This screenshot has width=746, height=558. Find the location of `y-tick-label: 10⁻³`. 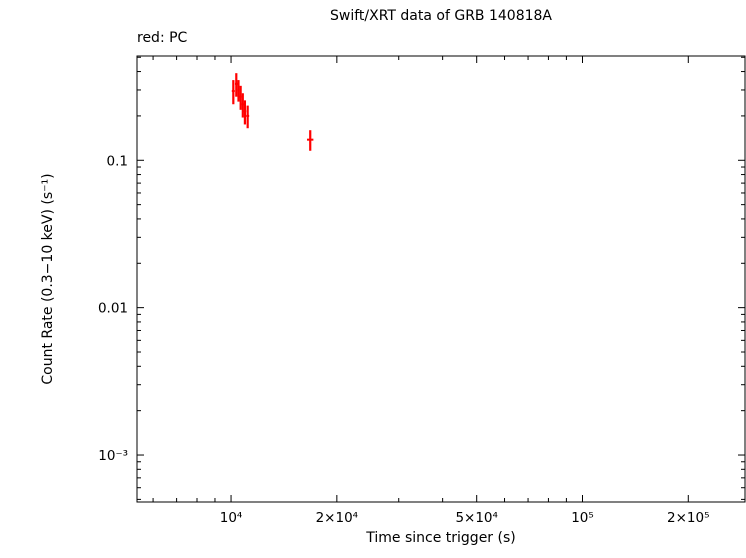

y-tick-label: 10⁻³ is located at coordinates (113, 456).